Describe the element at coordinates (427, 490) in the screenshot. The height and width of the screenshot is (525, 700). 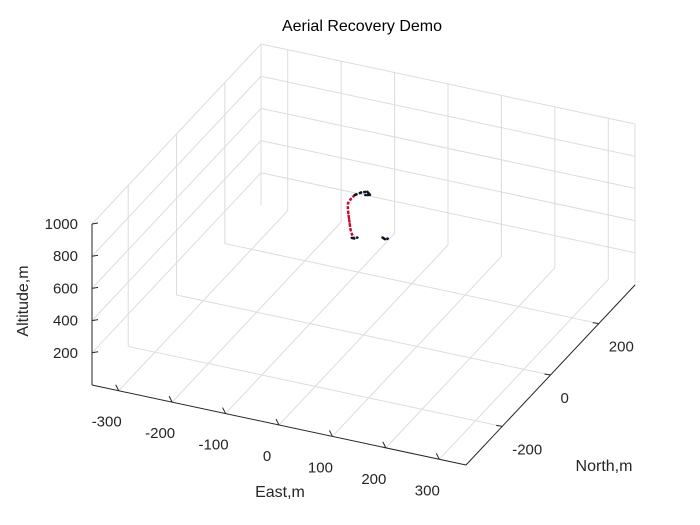
I see `x-tick-label: 300` at that location.